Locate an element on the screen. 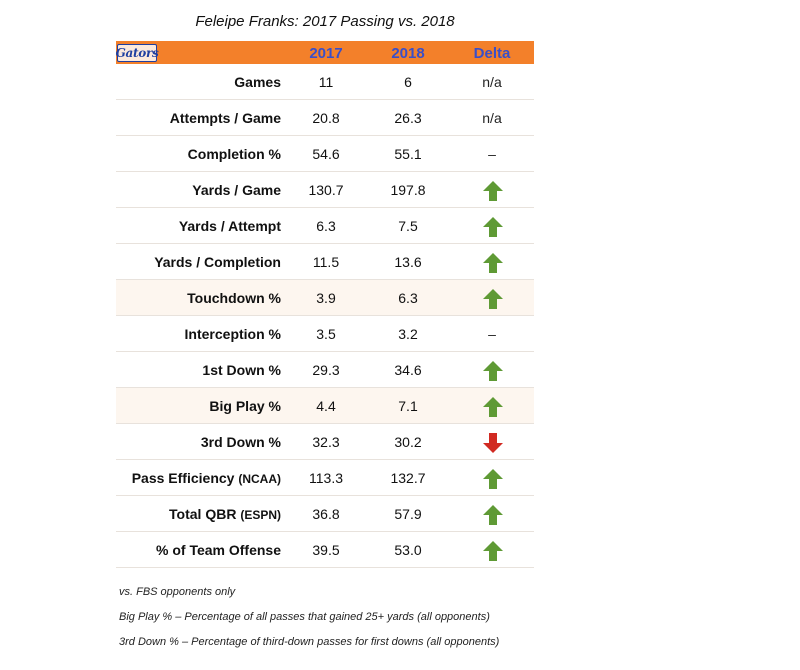 Image resolution: width=800 pixels, height=670 pixels. row-label: Completion % is located at coordinates (234, 154).